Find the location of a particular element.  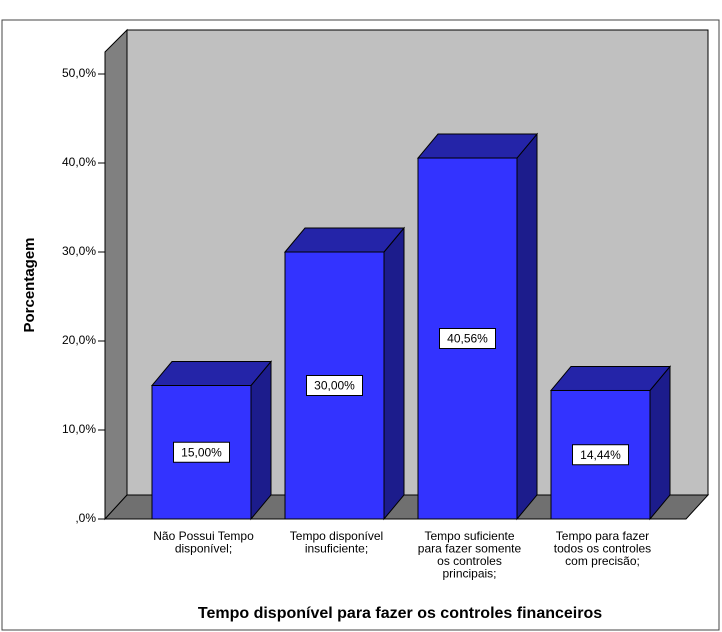

x-tick-label: com precisão; is located at coordinates (602, 561).